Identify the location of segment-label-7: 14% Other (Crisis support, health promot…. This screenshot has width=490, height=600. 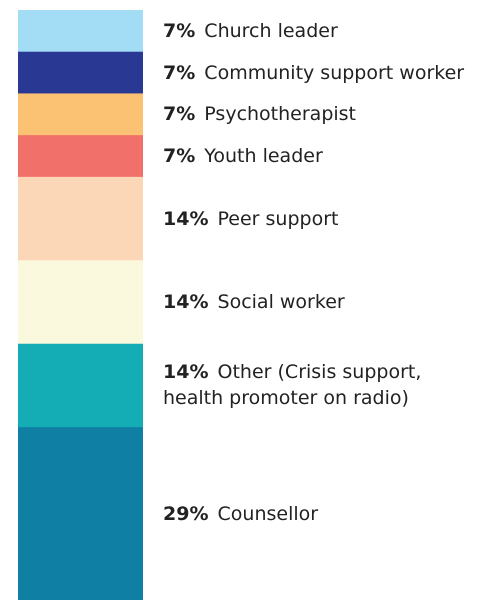
(324, 385).